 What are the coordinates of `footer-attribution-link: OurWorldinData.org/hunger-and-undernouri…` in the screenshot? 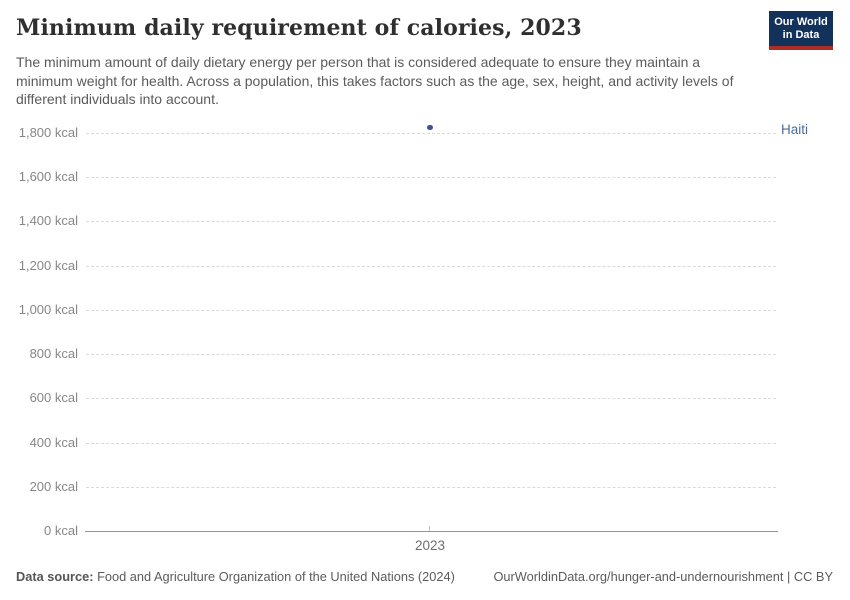 It's located at (663, 576).